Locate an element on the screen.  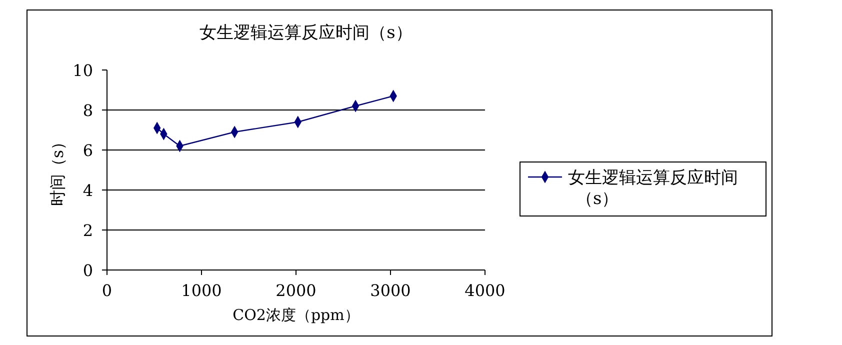
y-tick-label: 10 is located at coordinates (82, 70).